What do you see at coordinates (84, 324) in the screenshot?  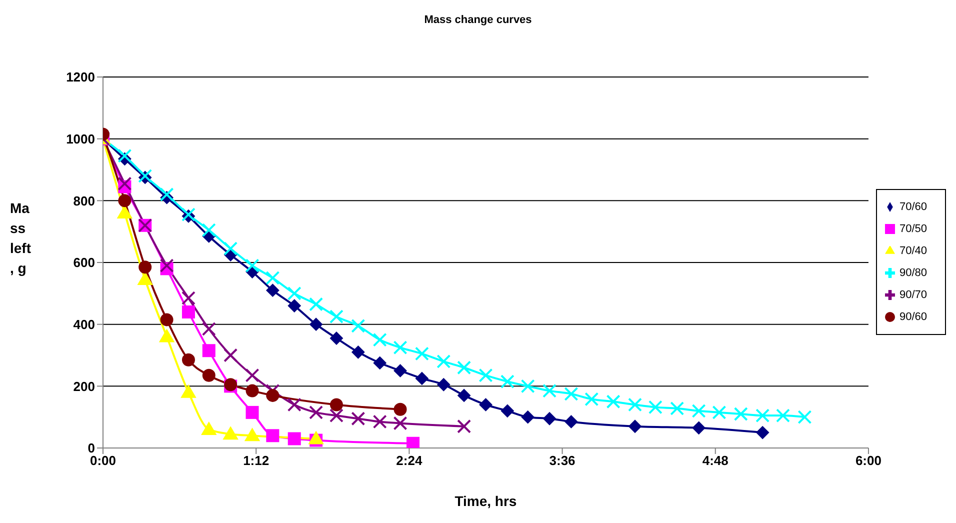 I see `y-tick-label: 400` at bounding box center [84, 324].